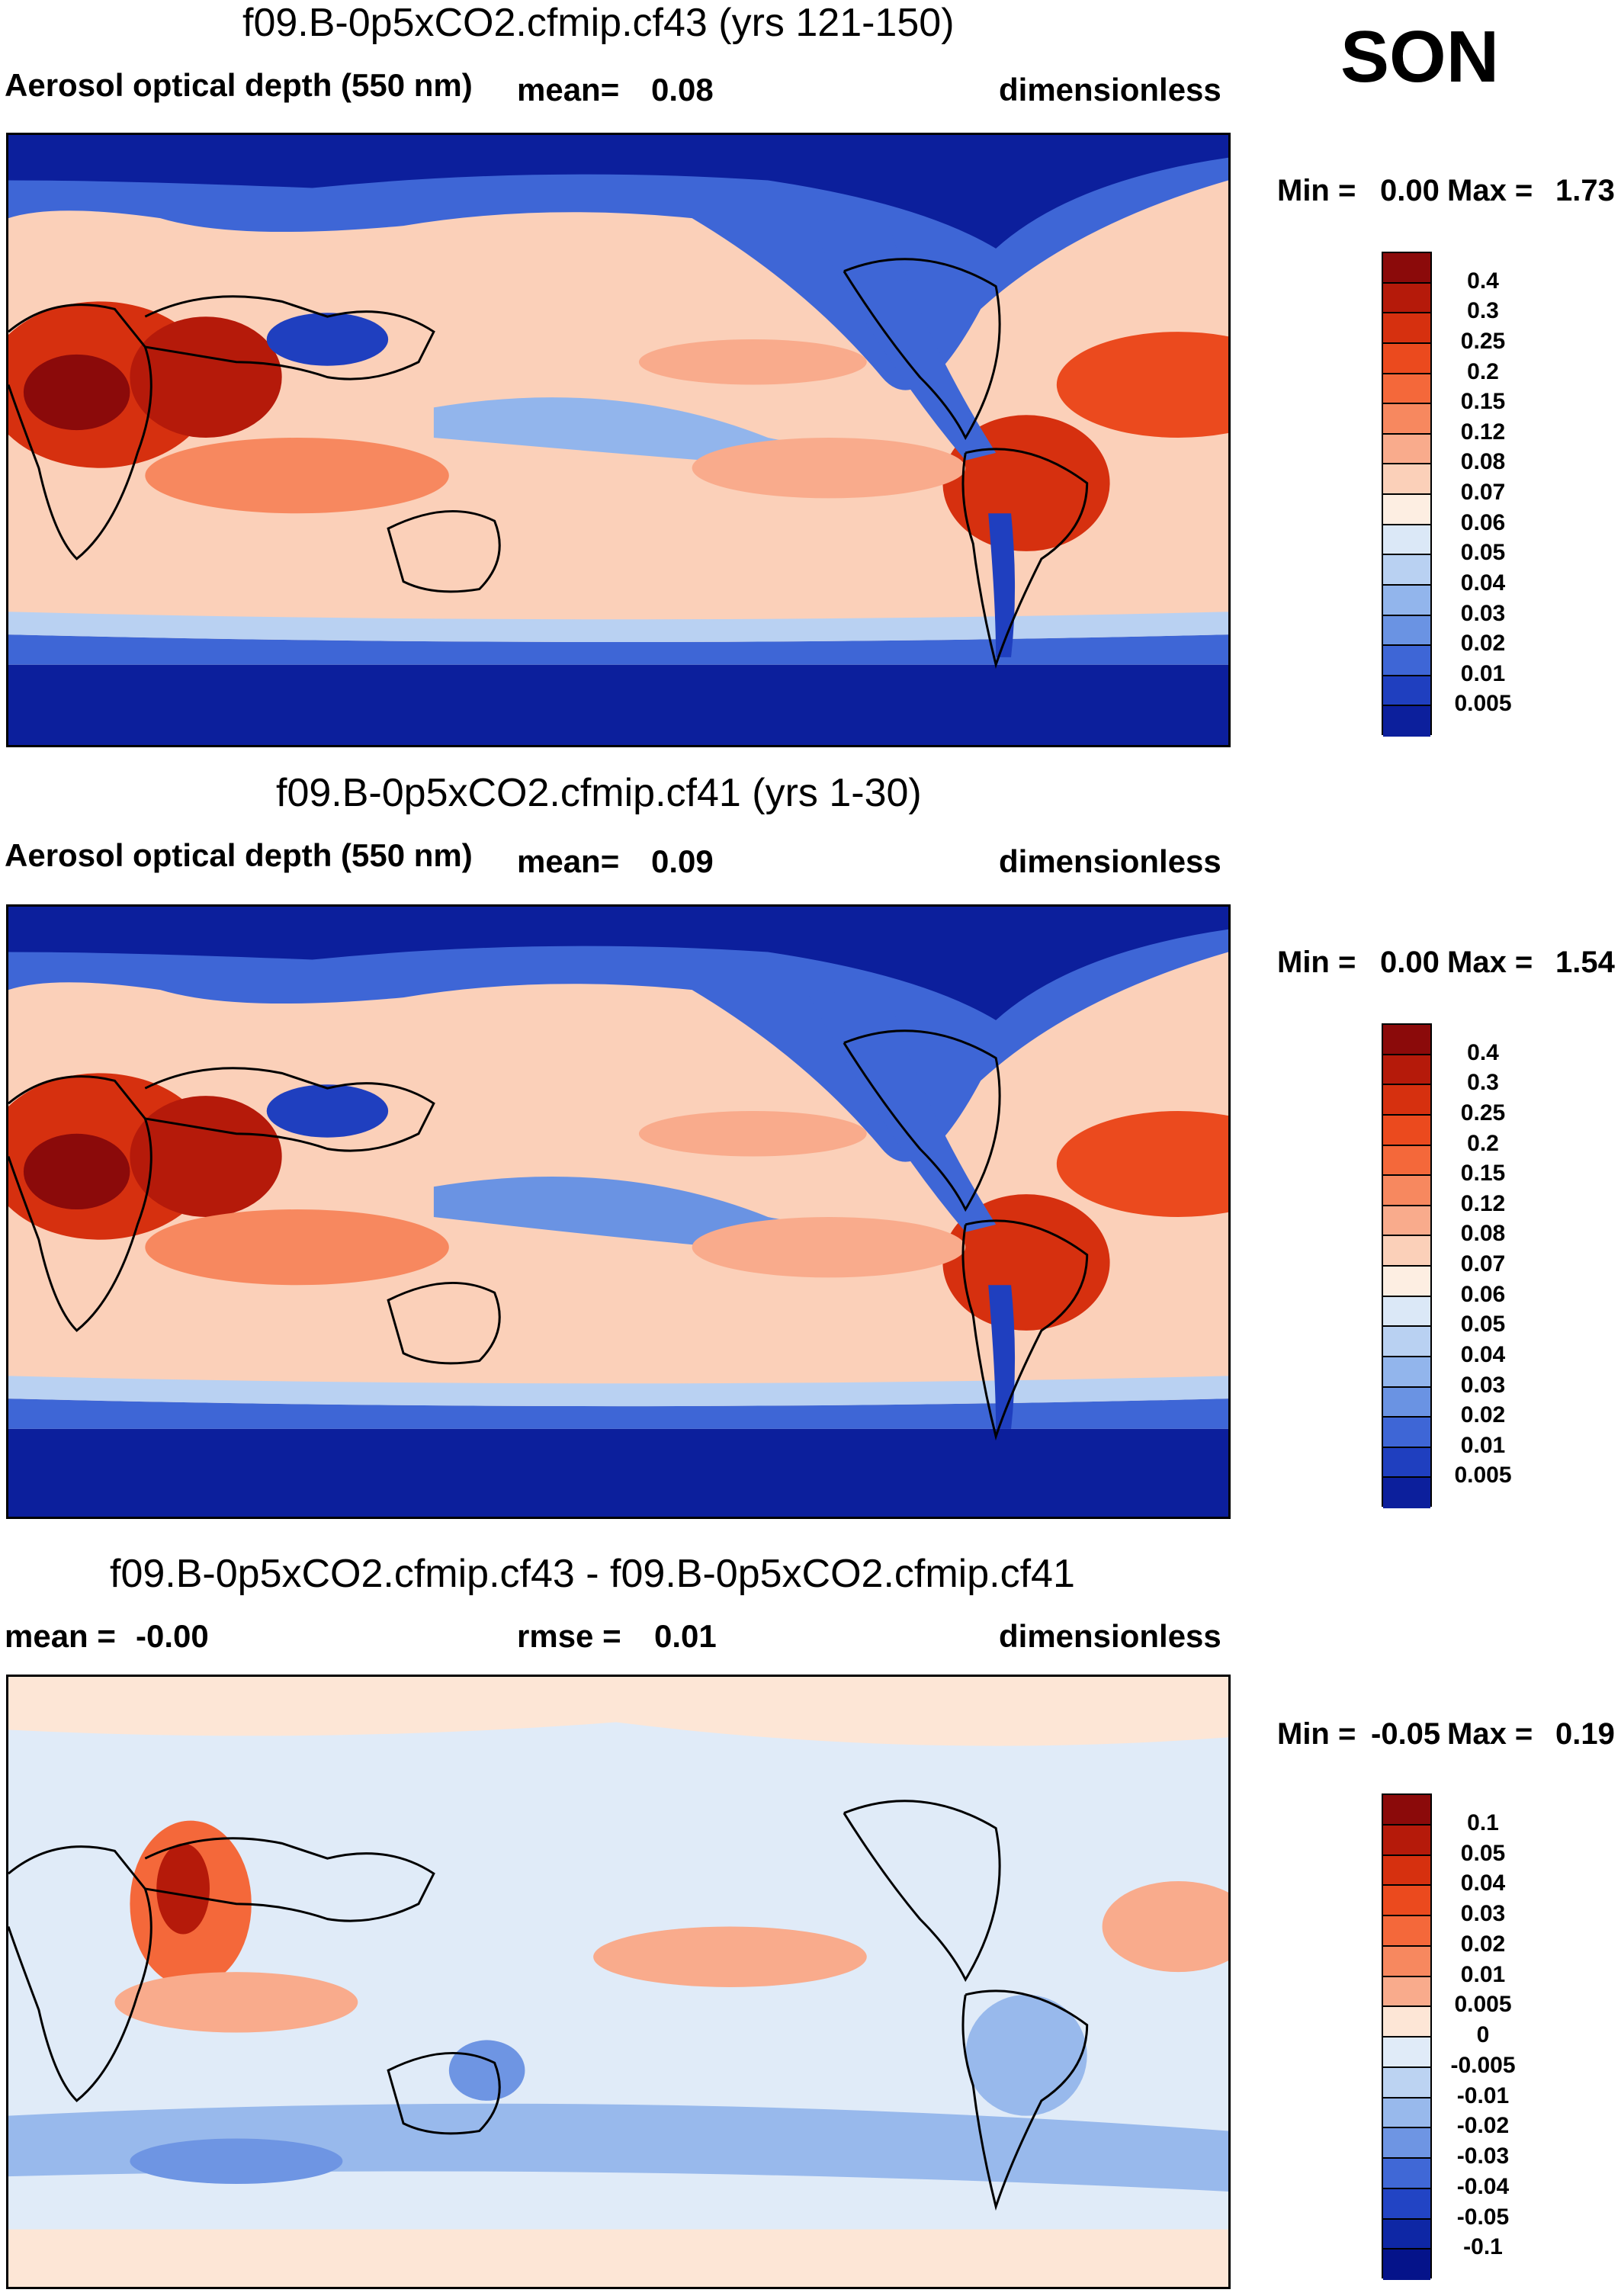  What do you see at coordinates (682, 861) in the screenshot?
I see `panel-2-mean-value: 0.09` at bounding box center [682, 861].